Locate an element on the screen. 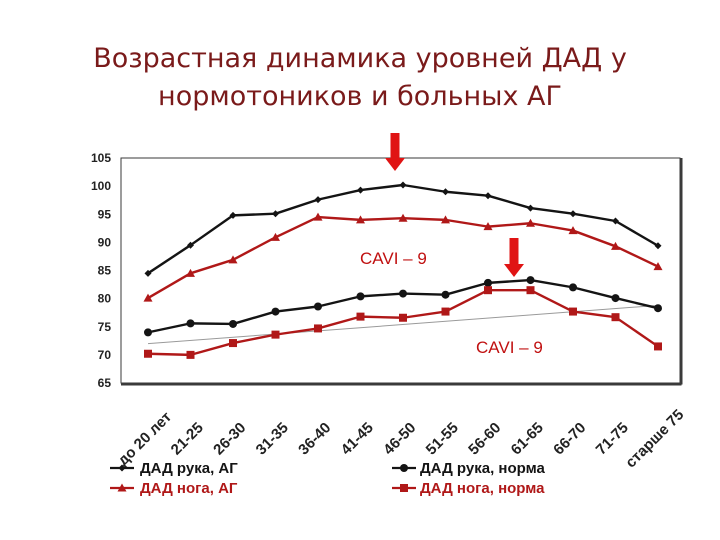  x-tick-label: 56-60 is located at coordinates (484, 438).